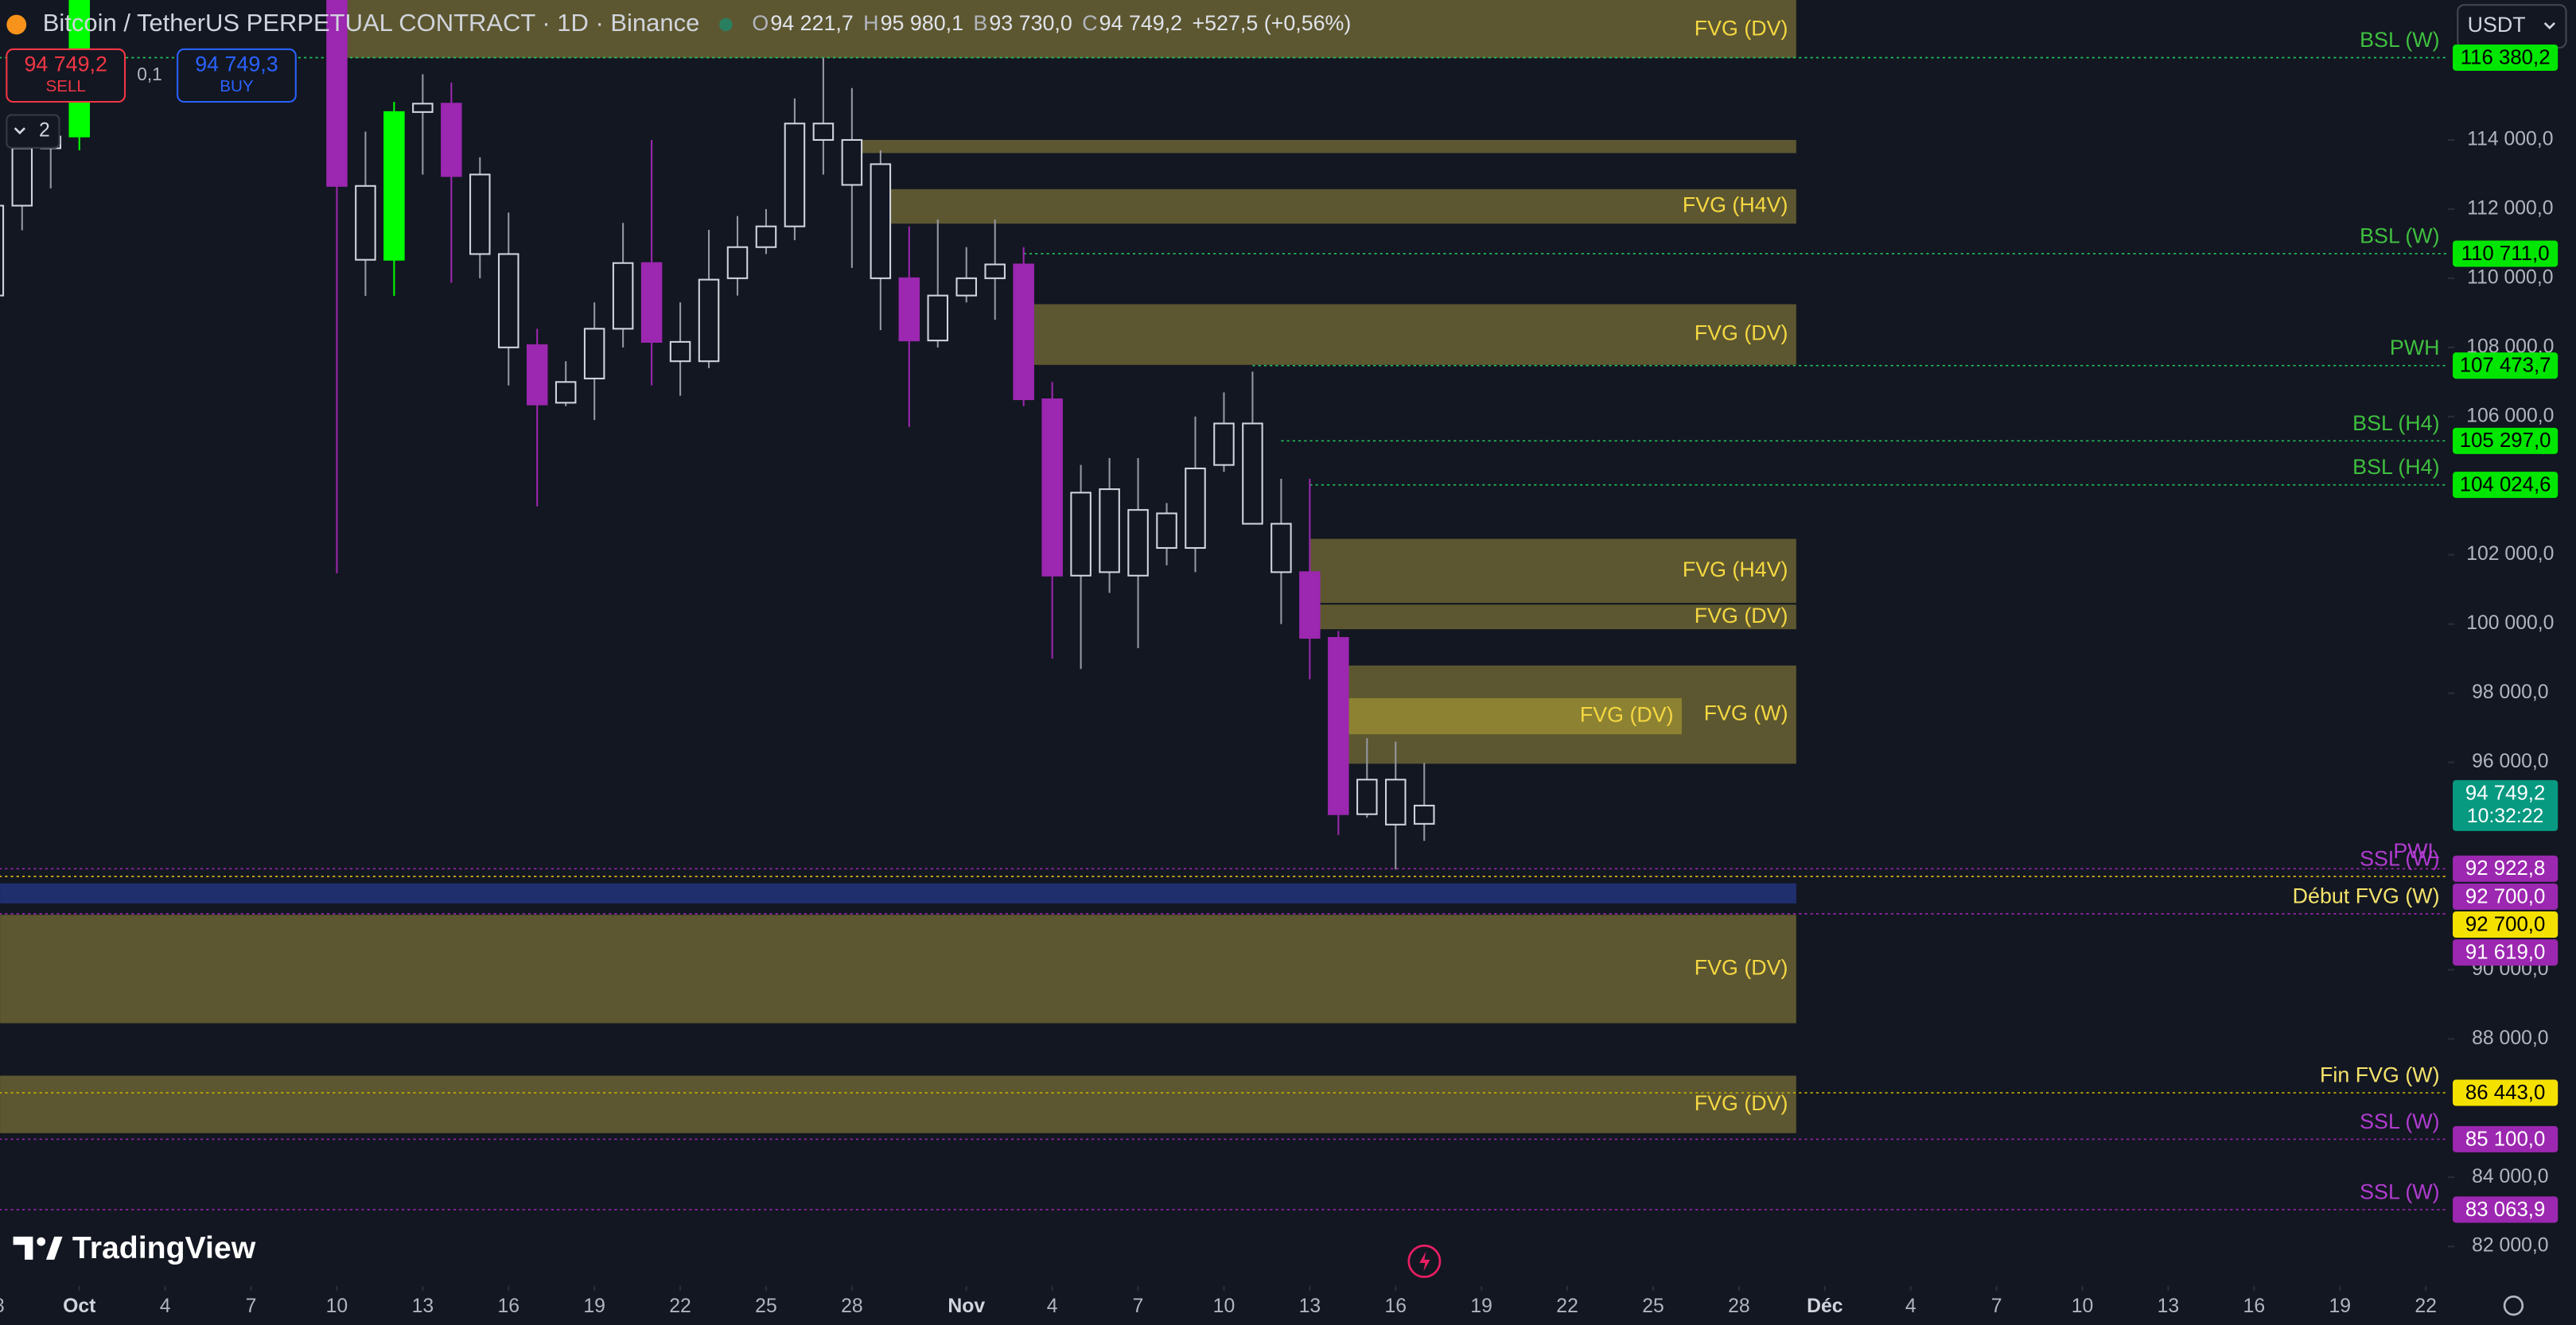 The width and height of the screenshot is (2576, 1325). I want to click on buy-price: 94 749,3, so click(237, 64).